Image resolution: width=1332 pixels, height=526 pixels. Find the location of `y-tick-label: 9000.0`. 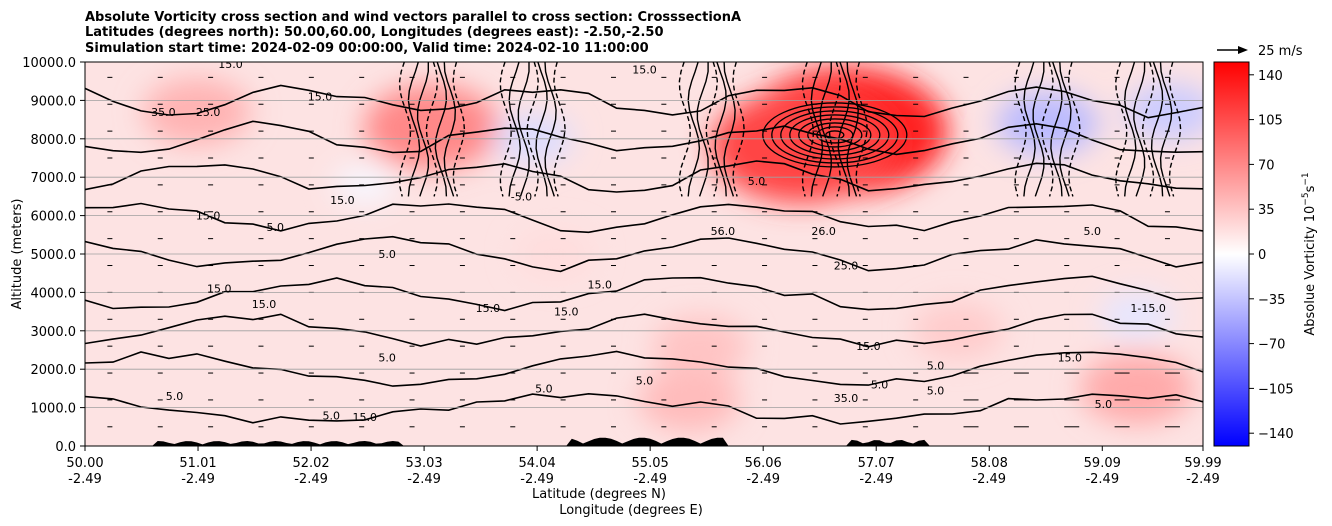

y-tick-label: 9000.0 is located at coordinates (54, 101).